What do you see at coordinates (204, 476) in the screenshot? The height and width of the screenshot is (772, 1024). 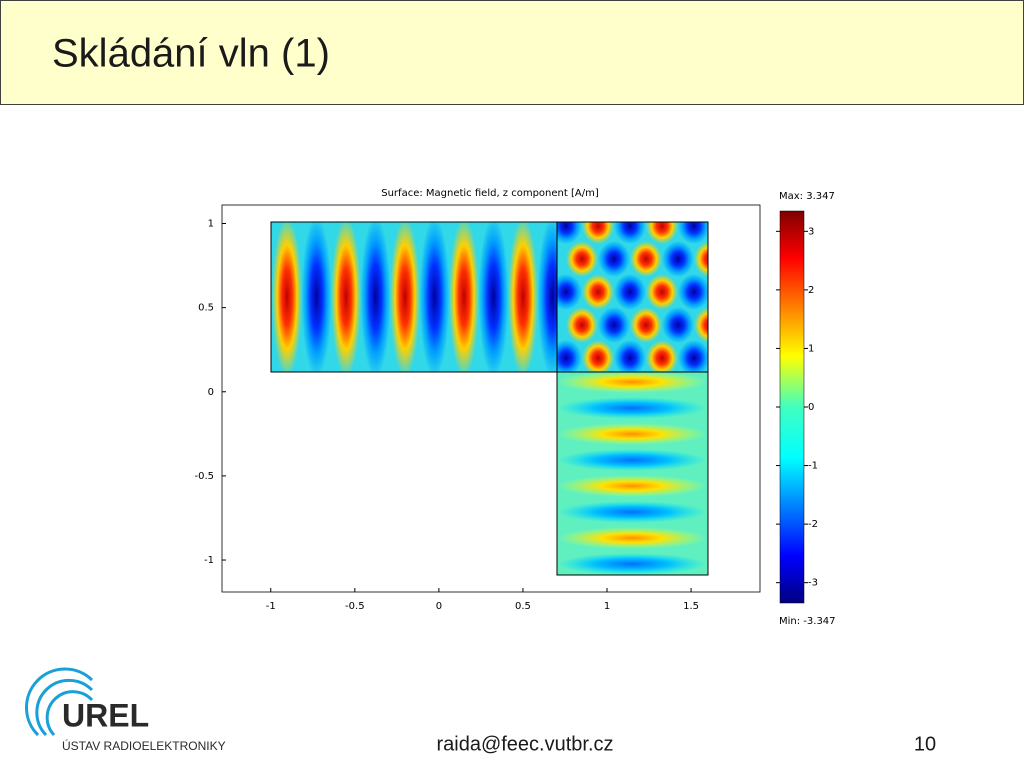 I see `y-tick-label: -0.5` at bounding box center [204, 476].